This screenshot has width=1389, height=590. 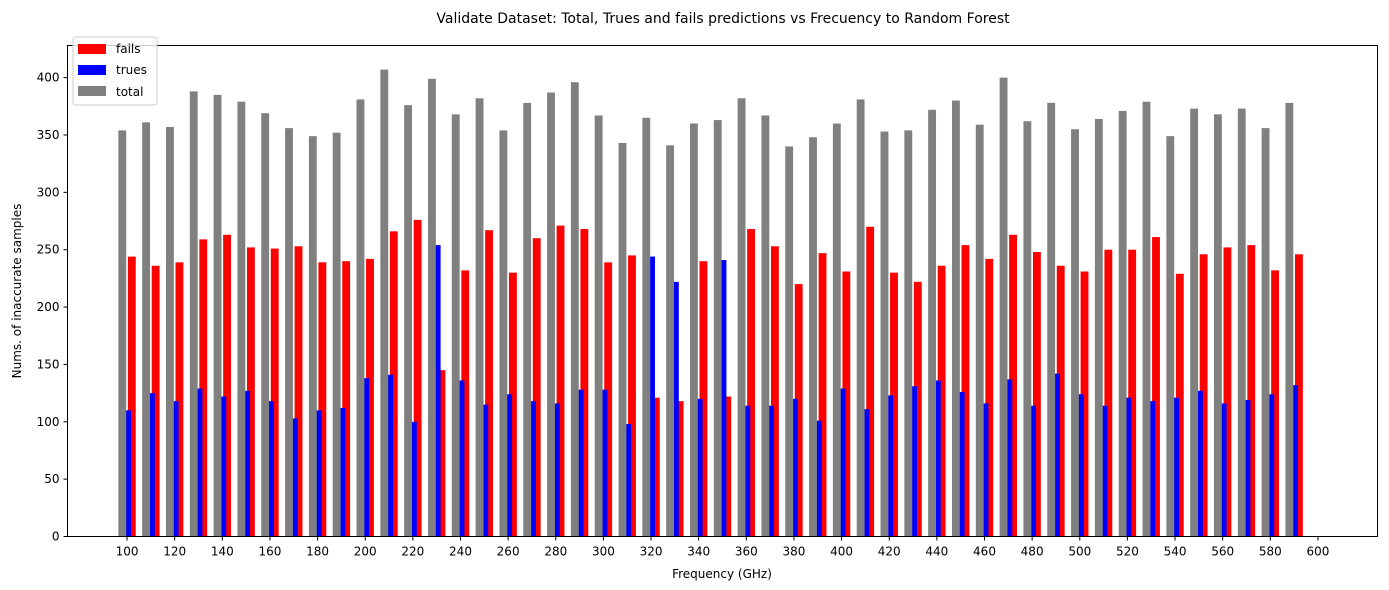 I want to click on x-tick-label: 460, so click(x=984, y=552).